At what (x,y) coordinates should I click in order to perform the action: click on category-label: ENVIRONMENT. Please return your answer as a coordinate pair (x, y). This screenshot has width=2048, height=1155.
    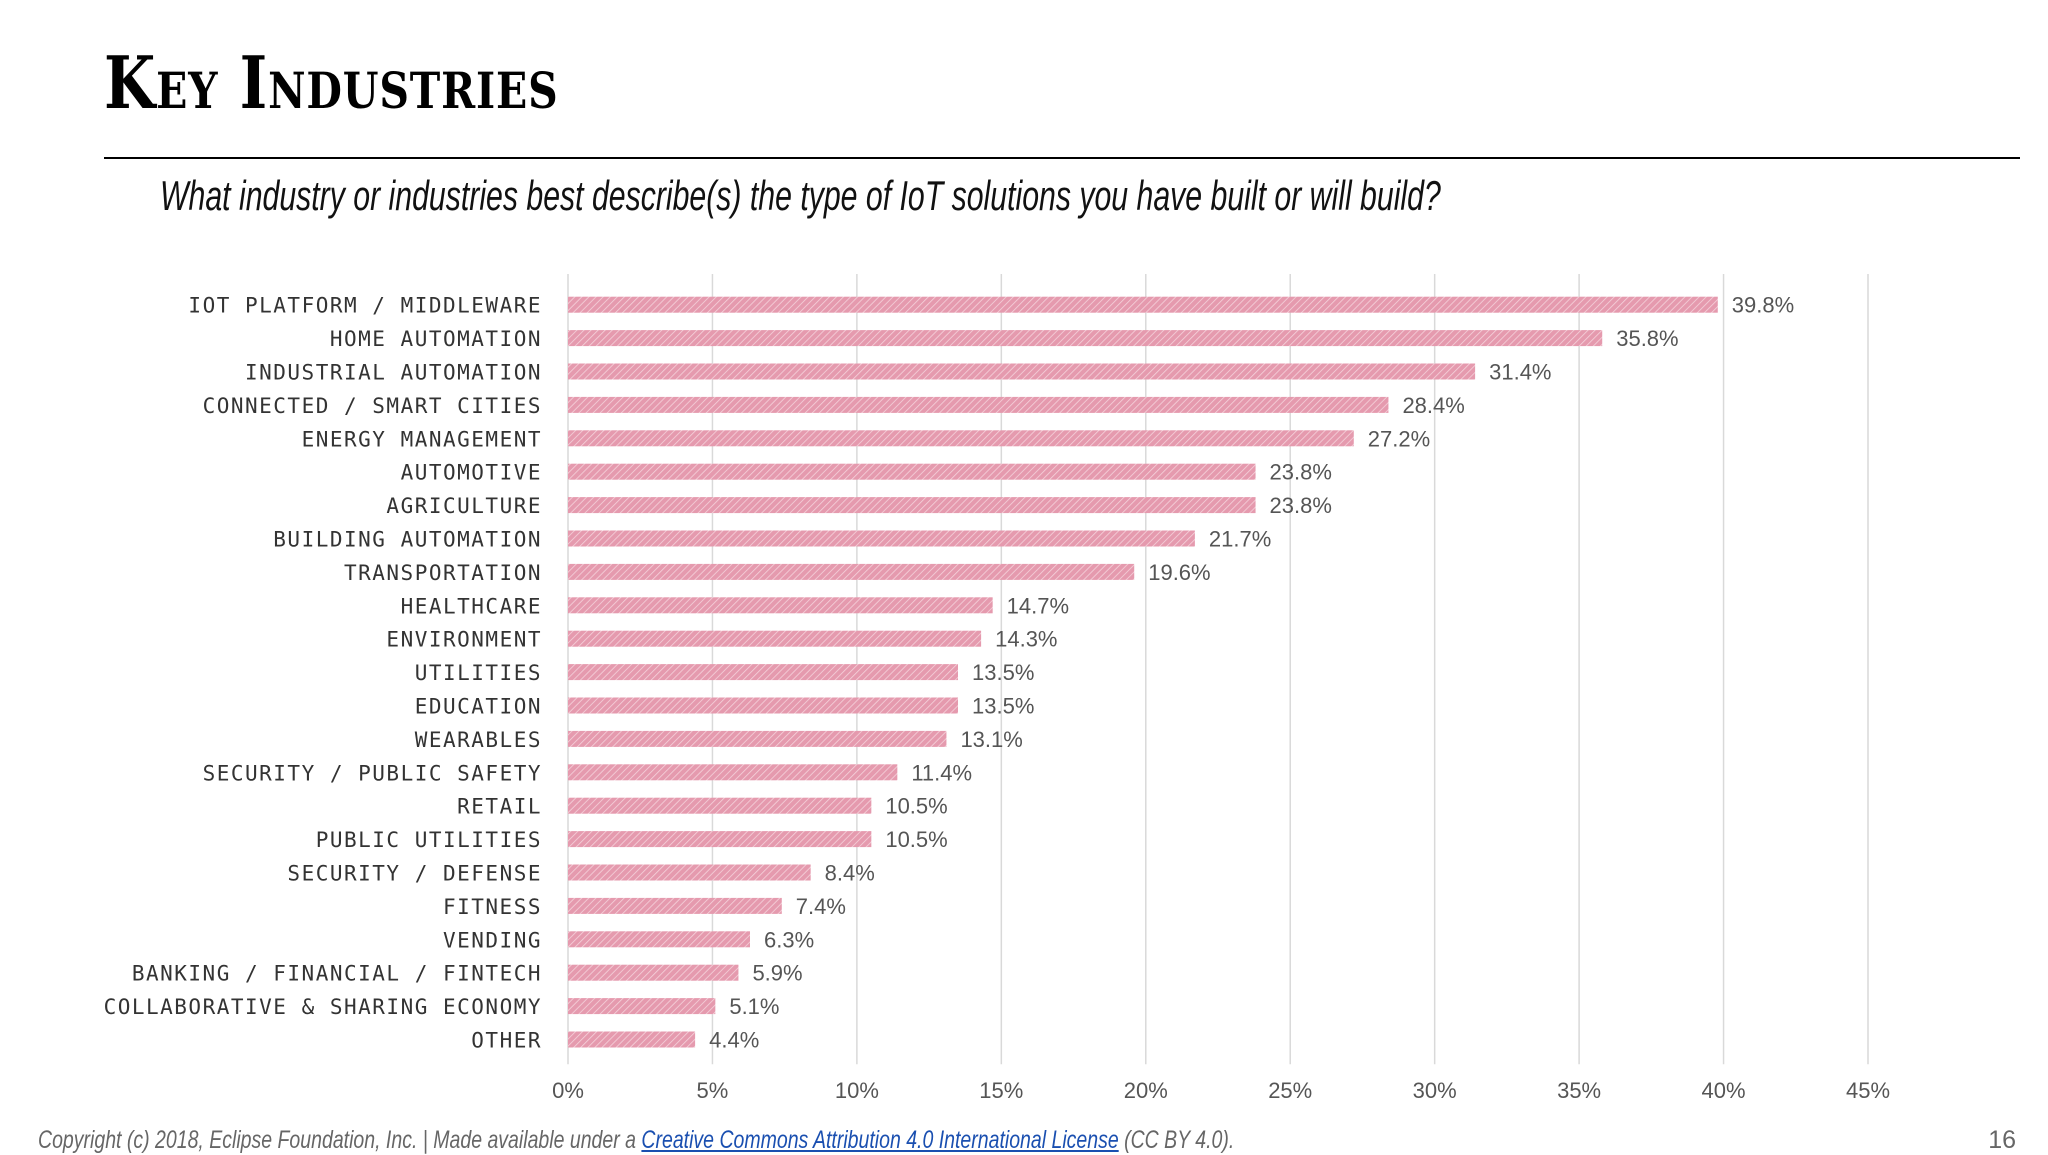
    Looking at the image, I should click on (464, 640).